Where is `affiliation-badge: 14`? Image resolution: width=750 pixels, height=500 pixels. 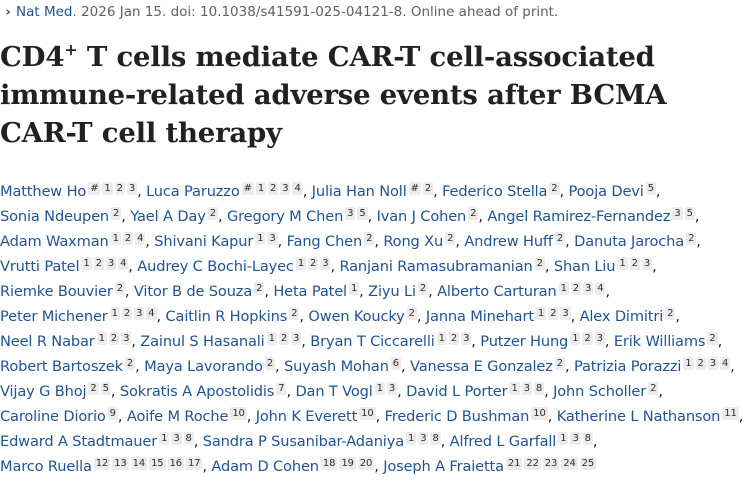 affiliation-badge: 14 is located at coordinates (139, 463).